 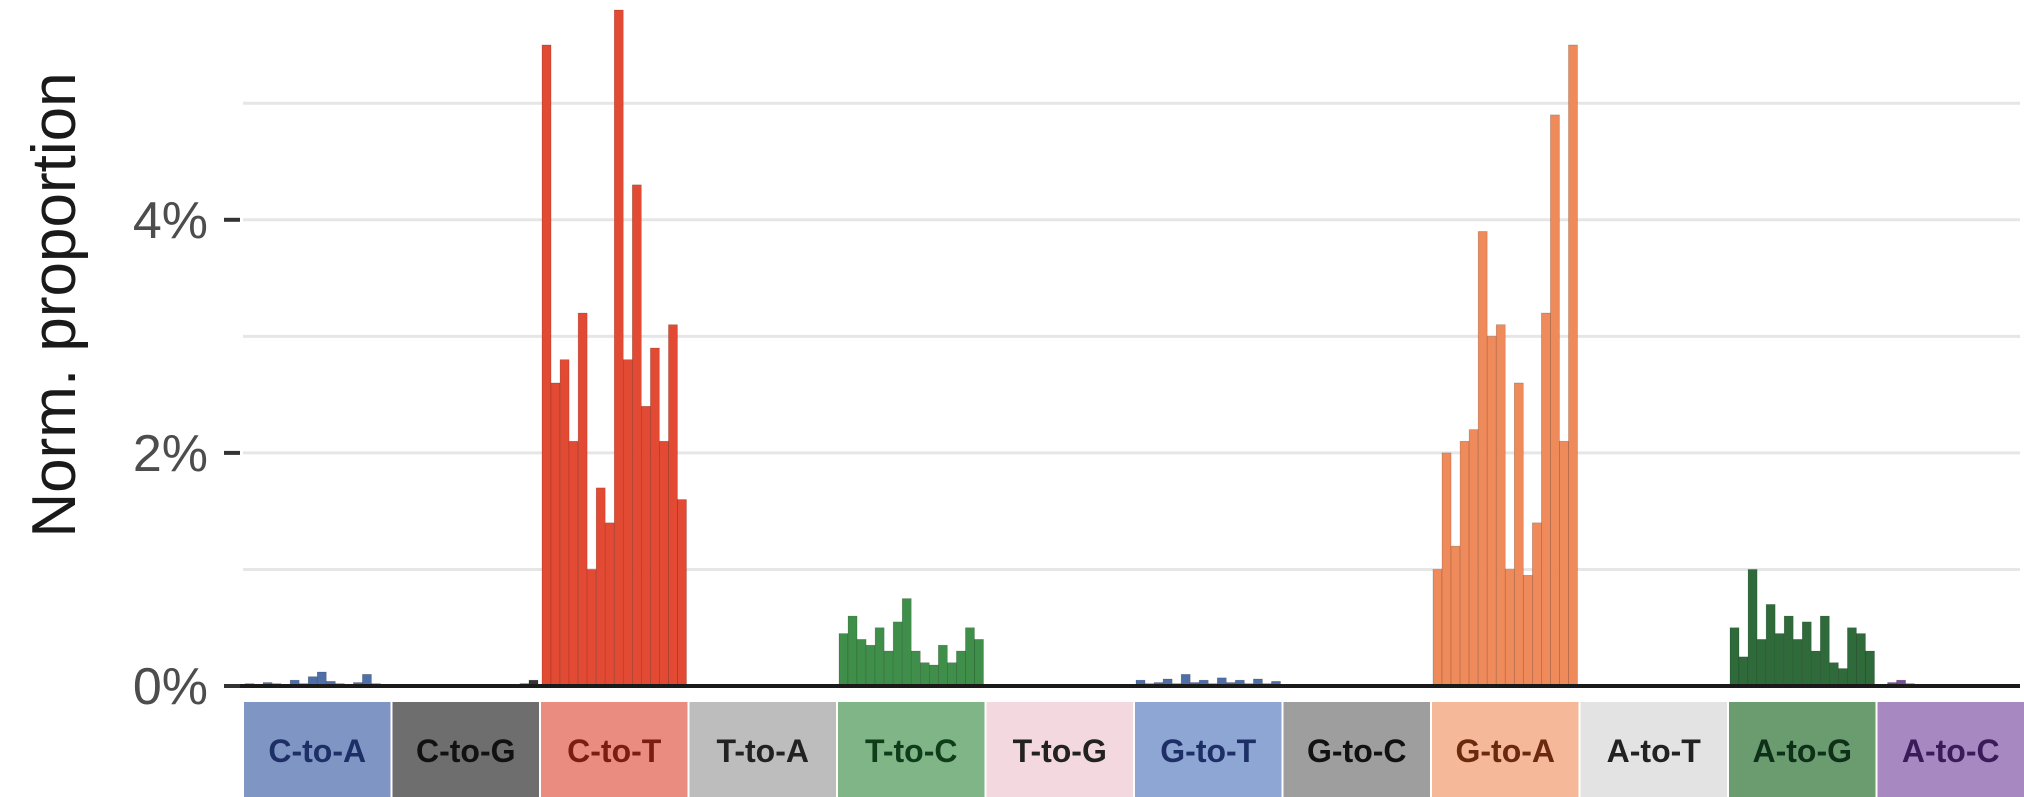 I want to click on facet-strip-g-to-t, so click(x=1208, y=749).